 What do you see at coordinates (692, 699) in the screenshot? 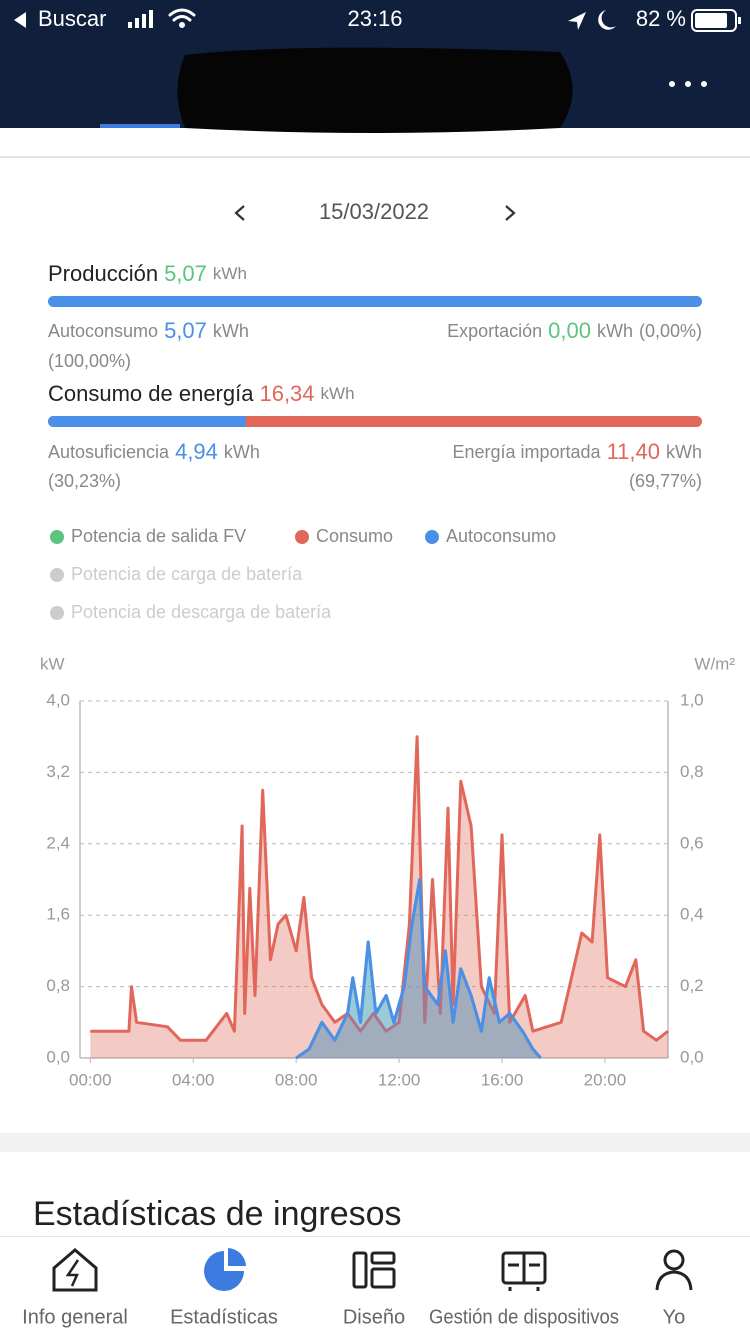
I see `y2-tick-label: 1,0` at bounding box center [692, 699].